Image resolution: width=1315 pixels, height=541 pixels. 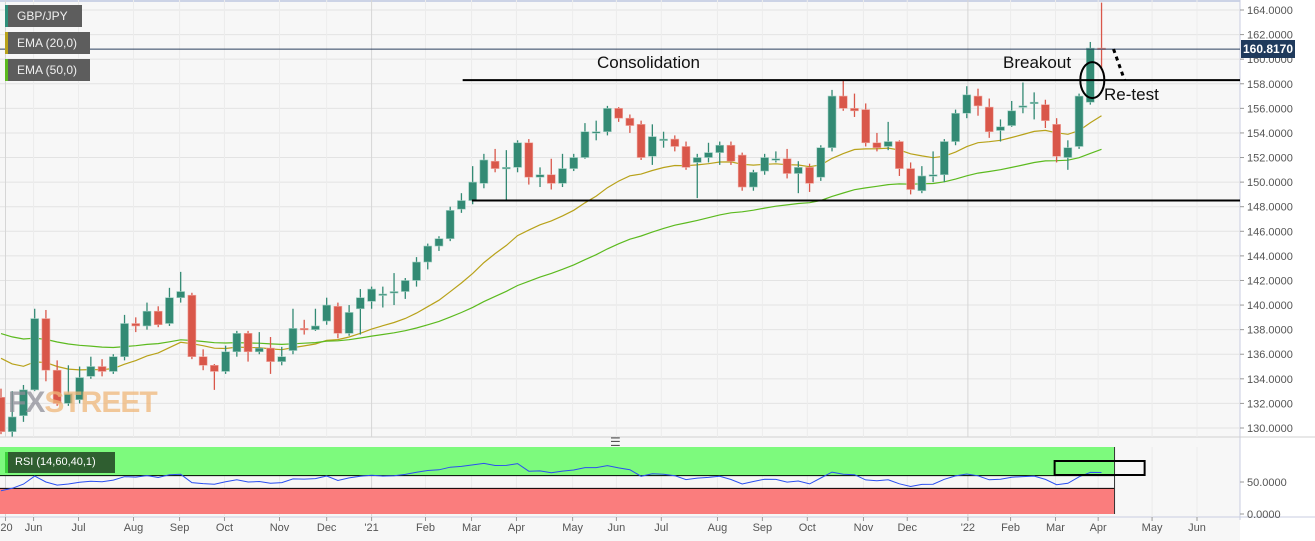 What do you see at coordinates (6, 43) in the screenshot?
I see `ema20-color-swatch` at bounding box center [6, 43].